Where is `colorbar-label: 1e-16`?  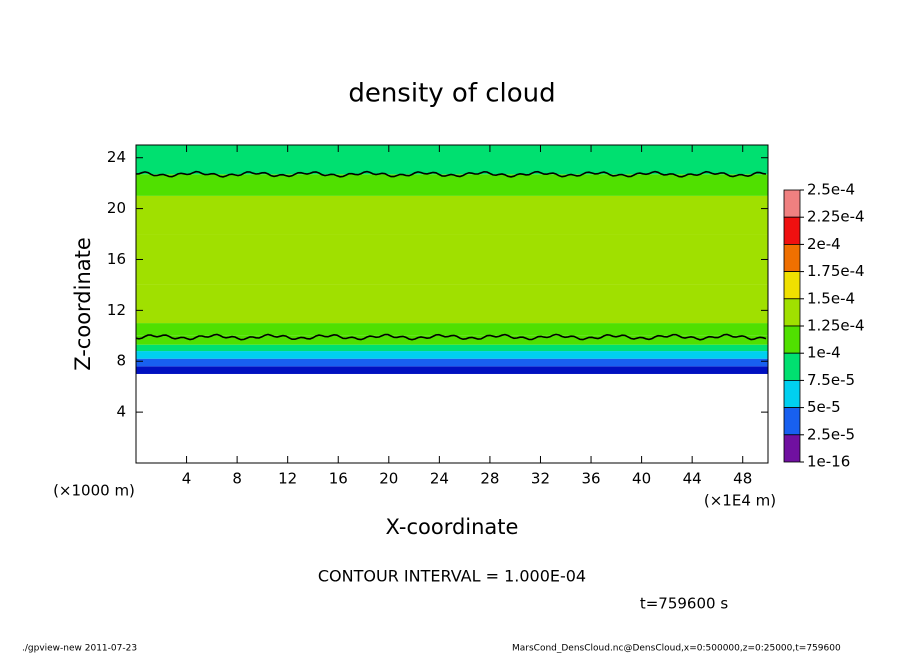
colorbar-label: 1e-16 is located at coordinates (828, 462).